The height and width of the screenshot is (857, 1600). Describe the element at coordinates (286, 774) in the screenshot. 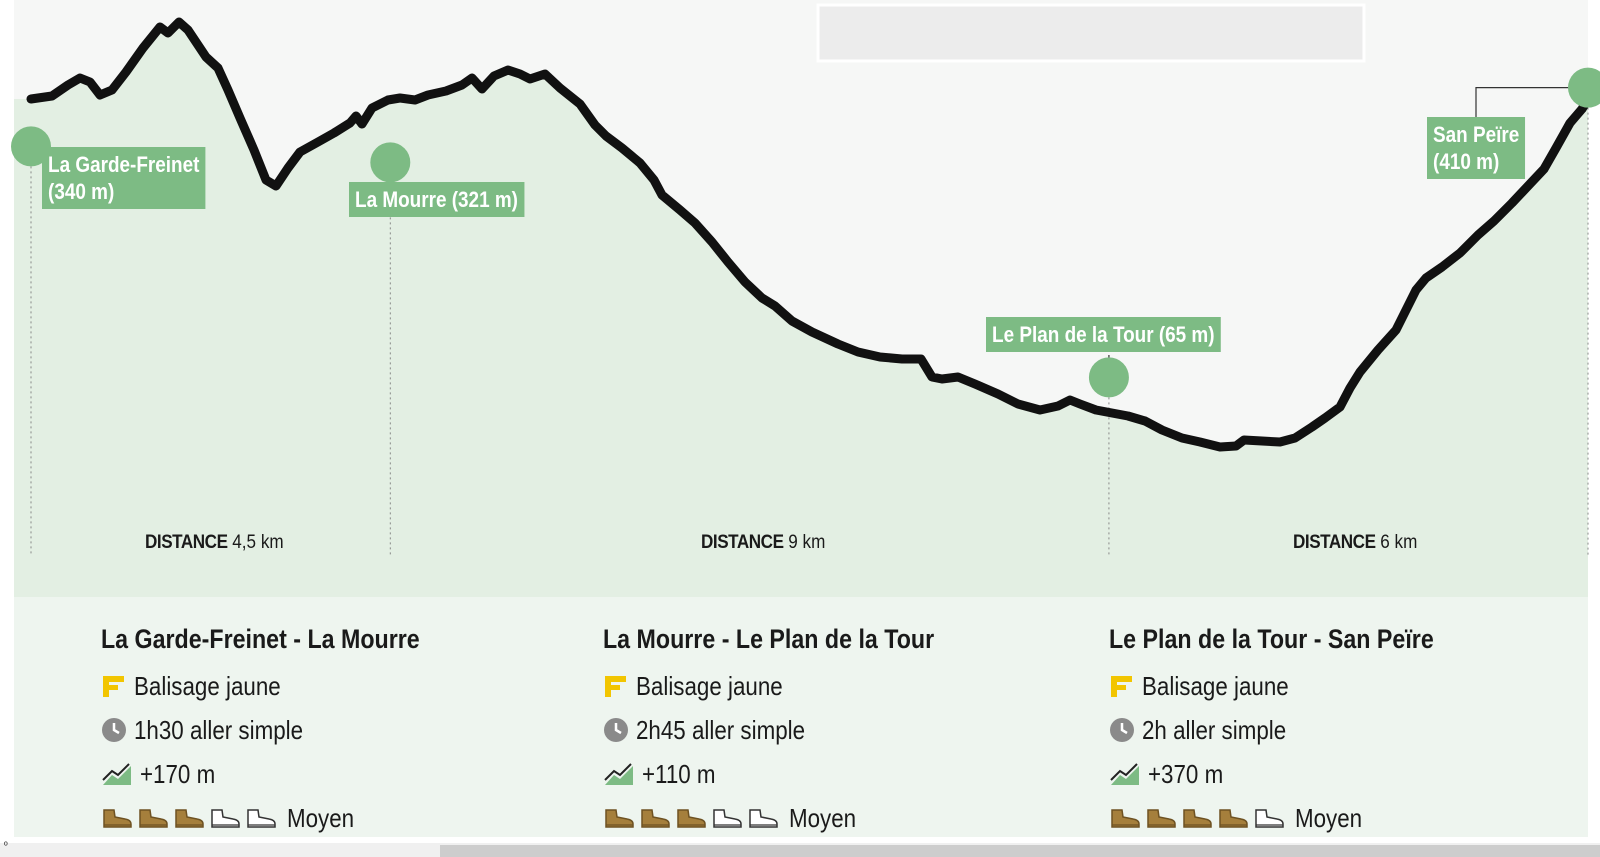

I see `elevation-row: +170 m` at that location.